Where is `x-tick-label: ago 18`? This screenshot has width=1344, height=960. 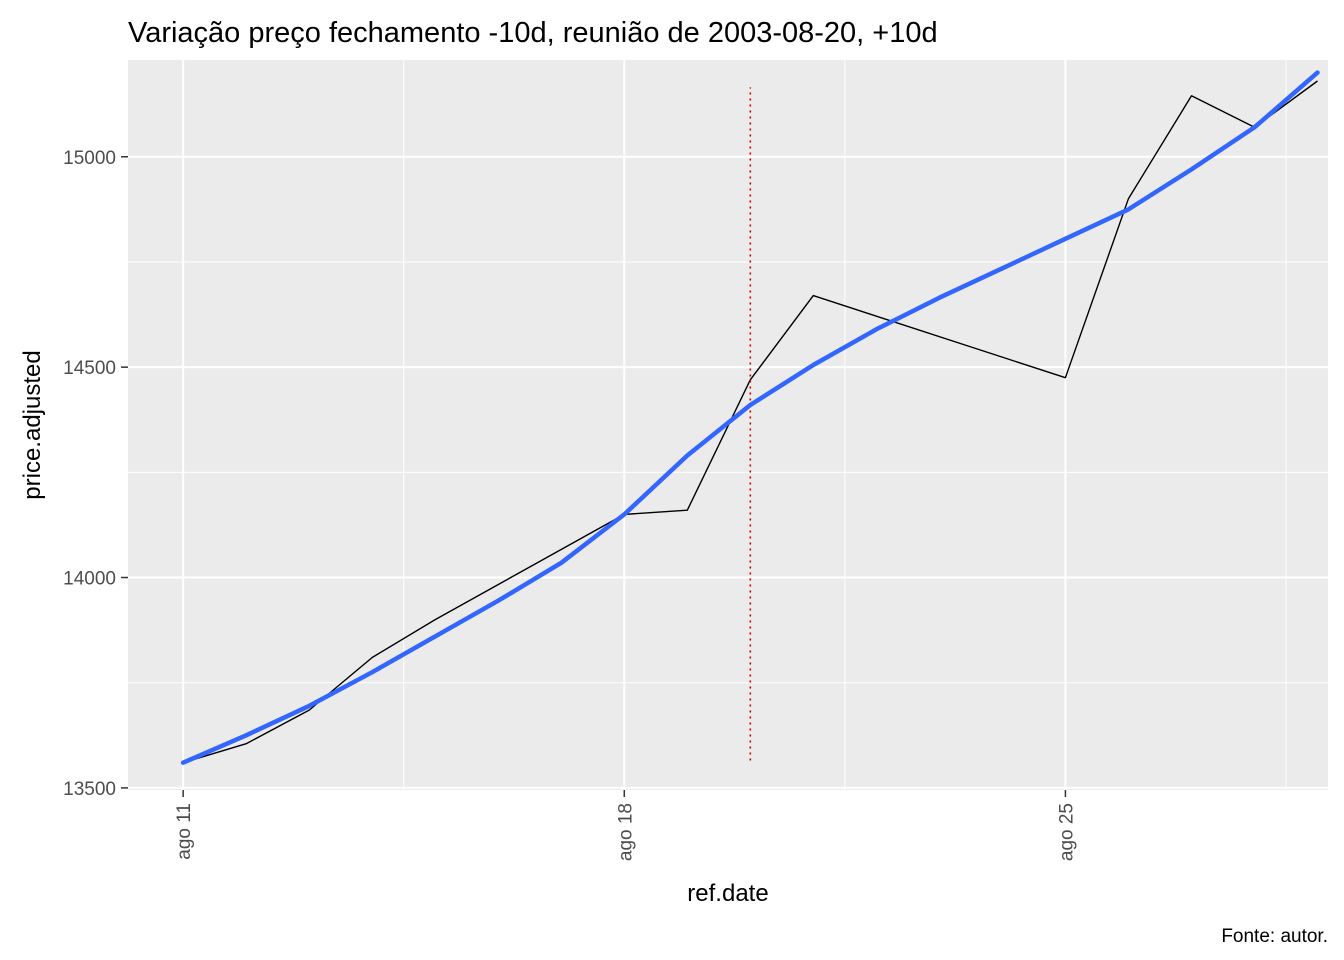 x-tick-label: ago 18 is located at coordinates (625, 832).